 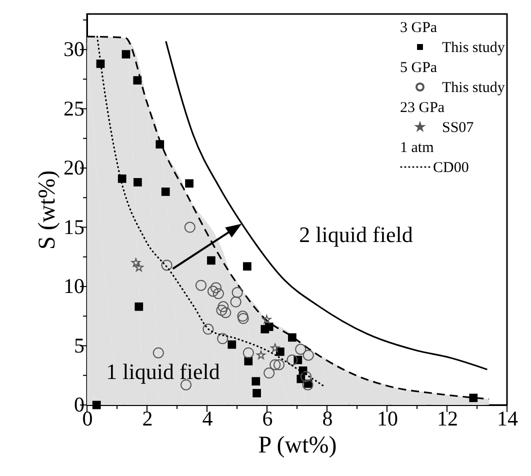 What do you see at coordinates (387, 418) in the screenshot?
I see `x-tick-label: 10` at bounding box center [387, 418].